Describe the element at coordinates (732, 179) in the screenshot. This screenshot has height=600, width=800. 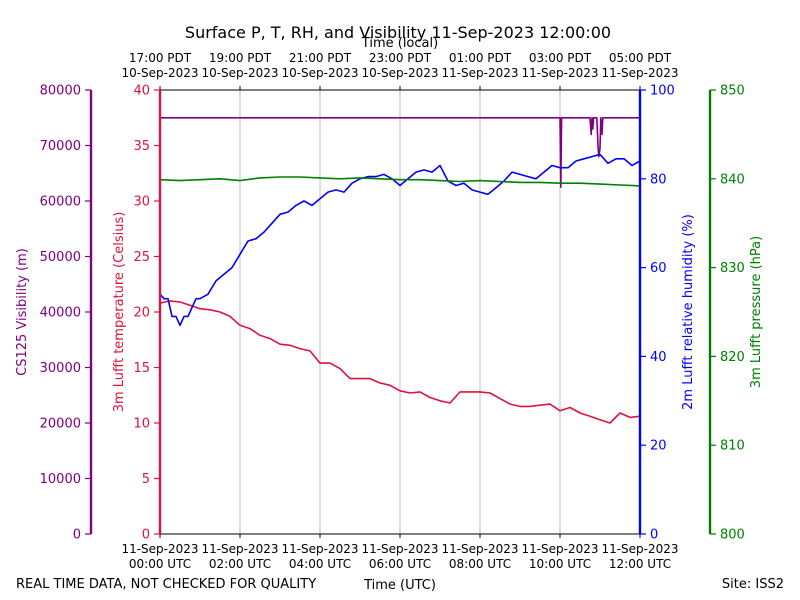
I see `pressure-tick-label: 840` at that location.